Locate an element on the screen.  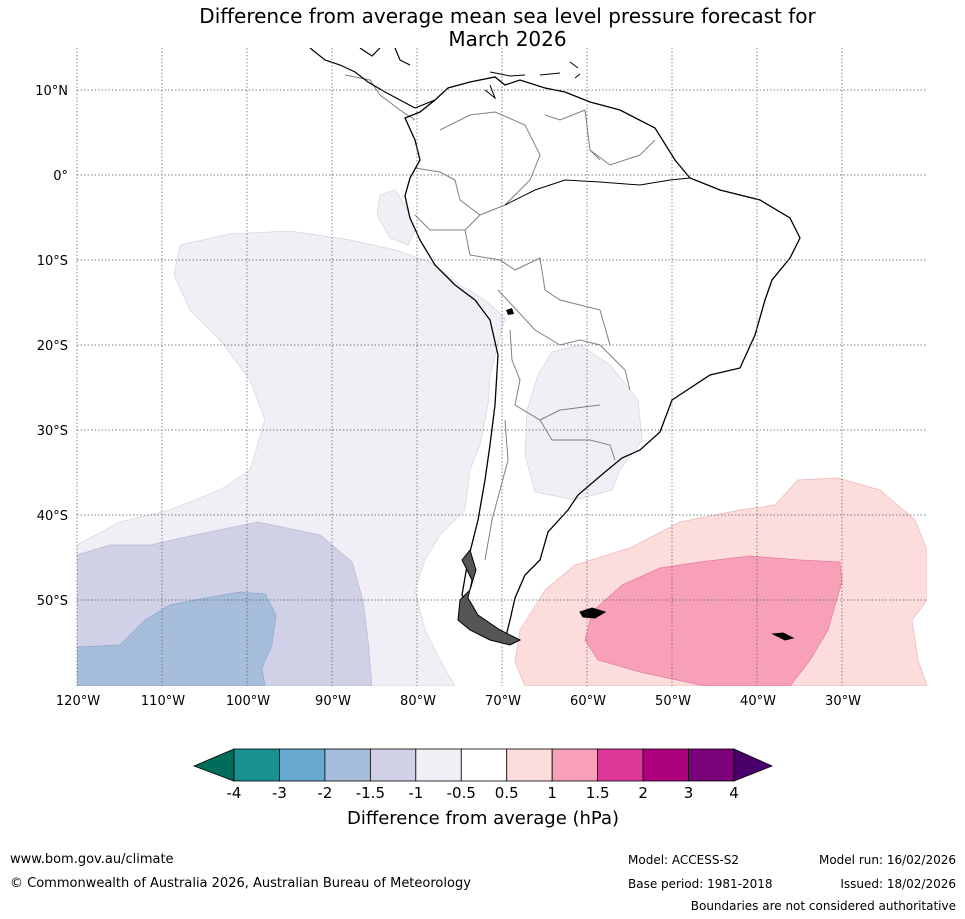
lat-tick-label: 40°S is located at coordinates (52, 516).